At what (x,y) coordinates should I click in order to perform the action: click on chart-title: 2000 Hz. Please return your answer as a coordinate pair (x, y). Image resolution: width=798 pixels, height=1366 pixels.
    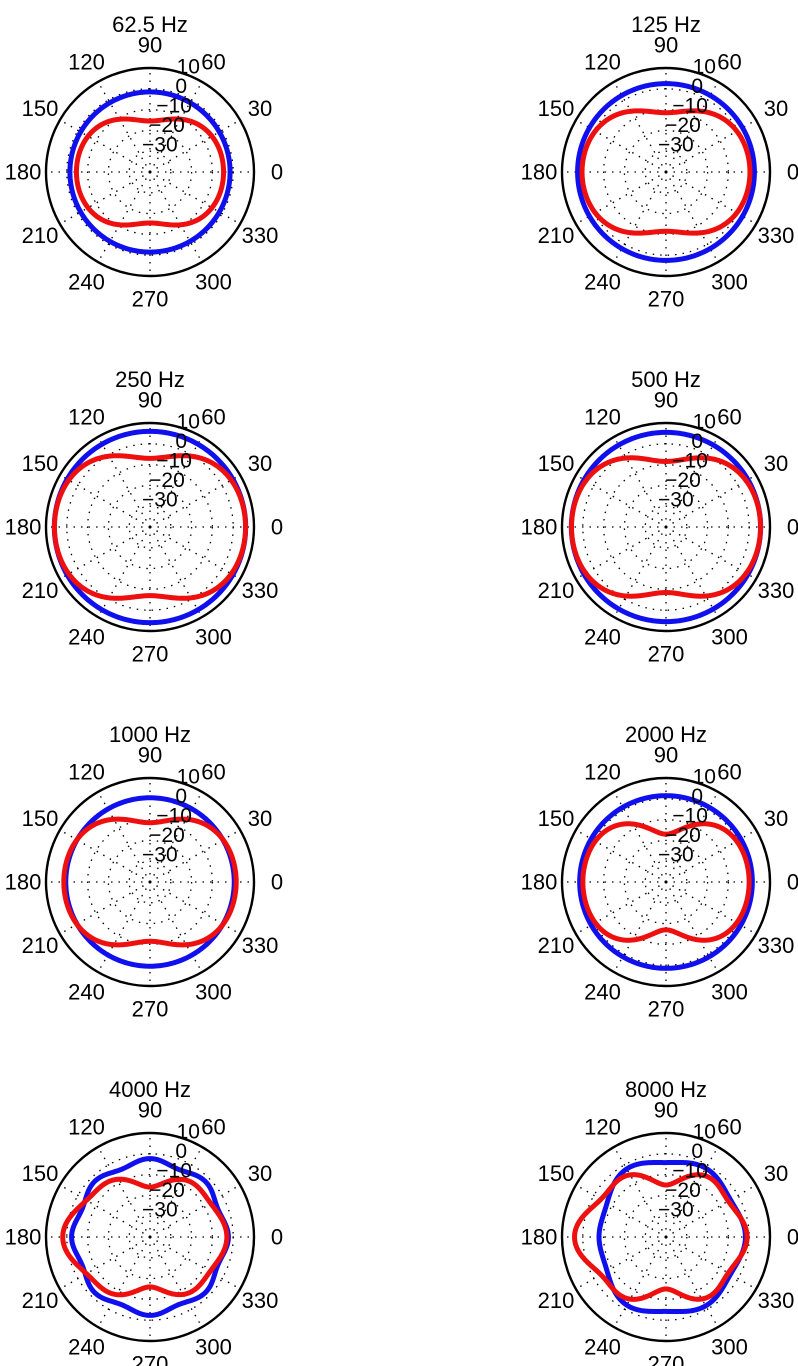
    Looking at the image, I should click on (666, 734).